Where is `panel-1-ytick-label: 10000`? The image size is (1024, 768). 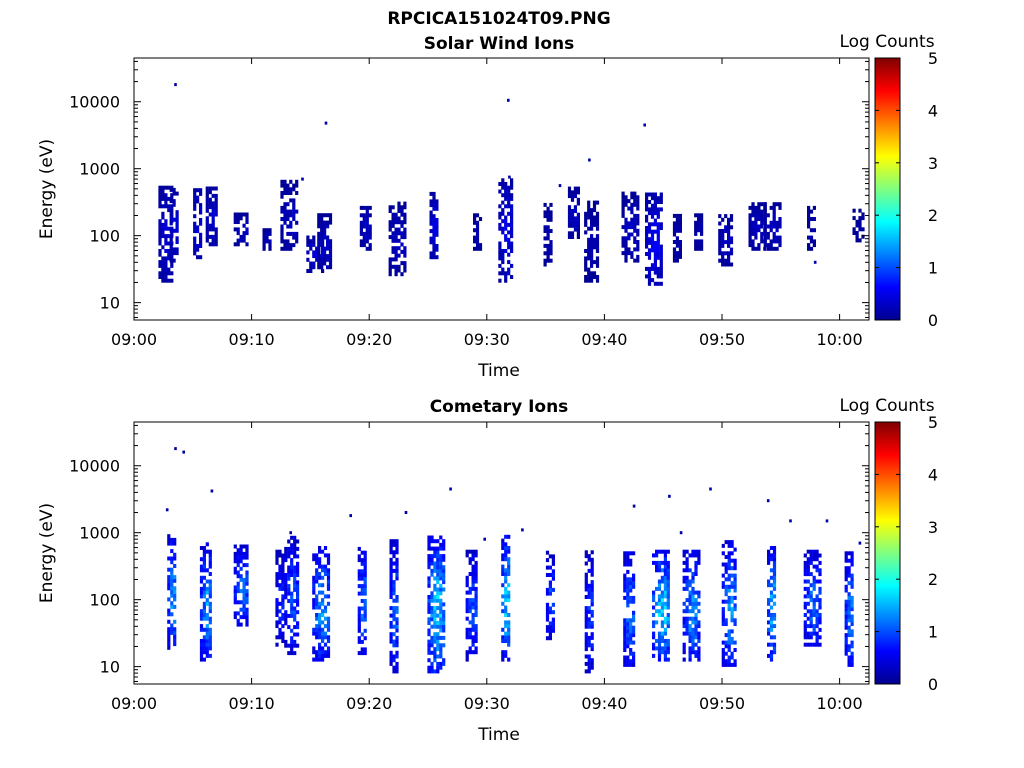 panel-1-ytick-label: 10000 is located at coordinates (94, 102).